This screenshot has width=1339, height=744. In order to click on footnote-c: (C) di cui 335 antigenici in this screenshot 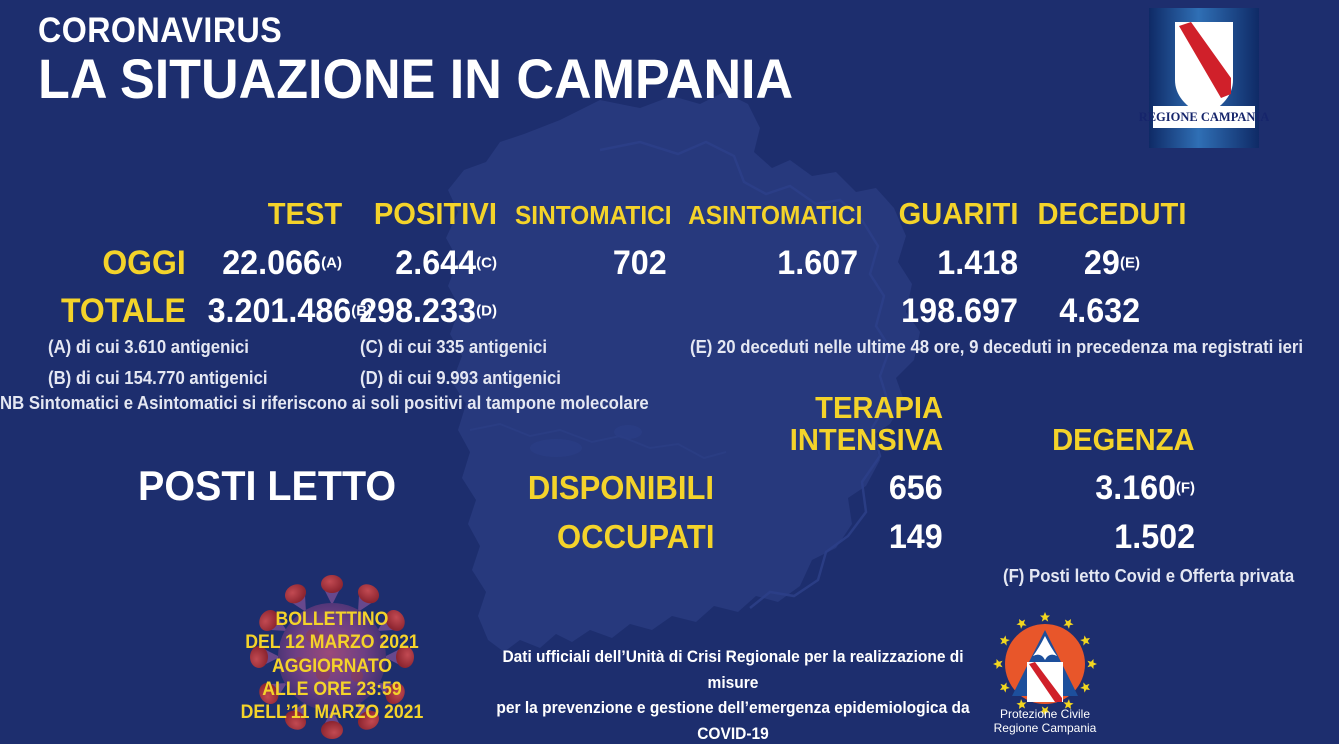, I will do `click(453, 347)`.